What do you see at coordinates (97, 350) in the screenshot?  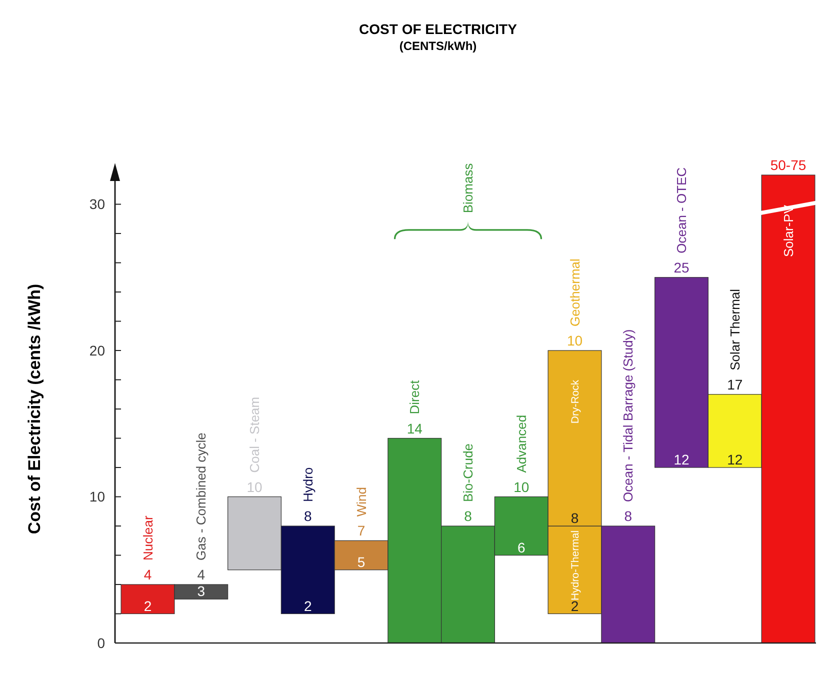 I see `y-tick-label: 20` at bounding box center [97, 350].